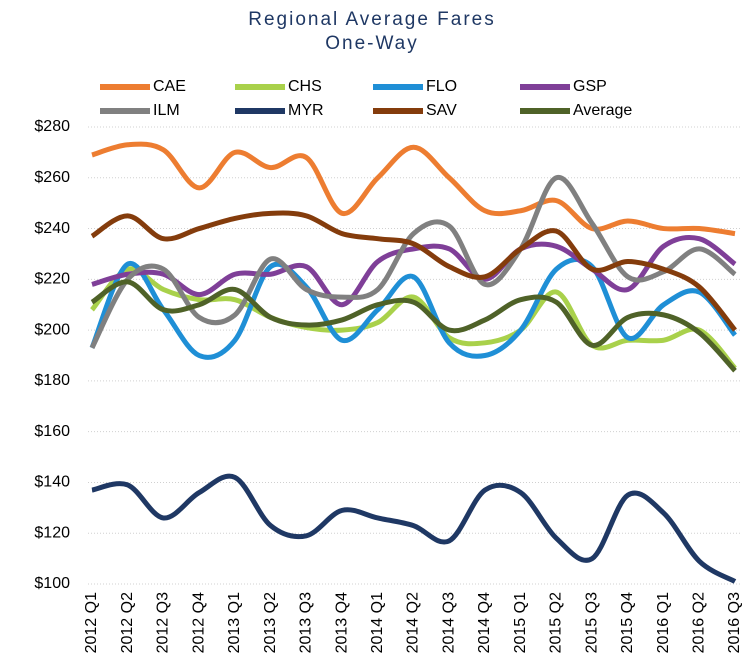 This screenshot has width=742, height=672. Describe the element at coordinates (52, 482) in the screenshot. I see `y-tick-label: $140` at that location.